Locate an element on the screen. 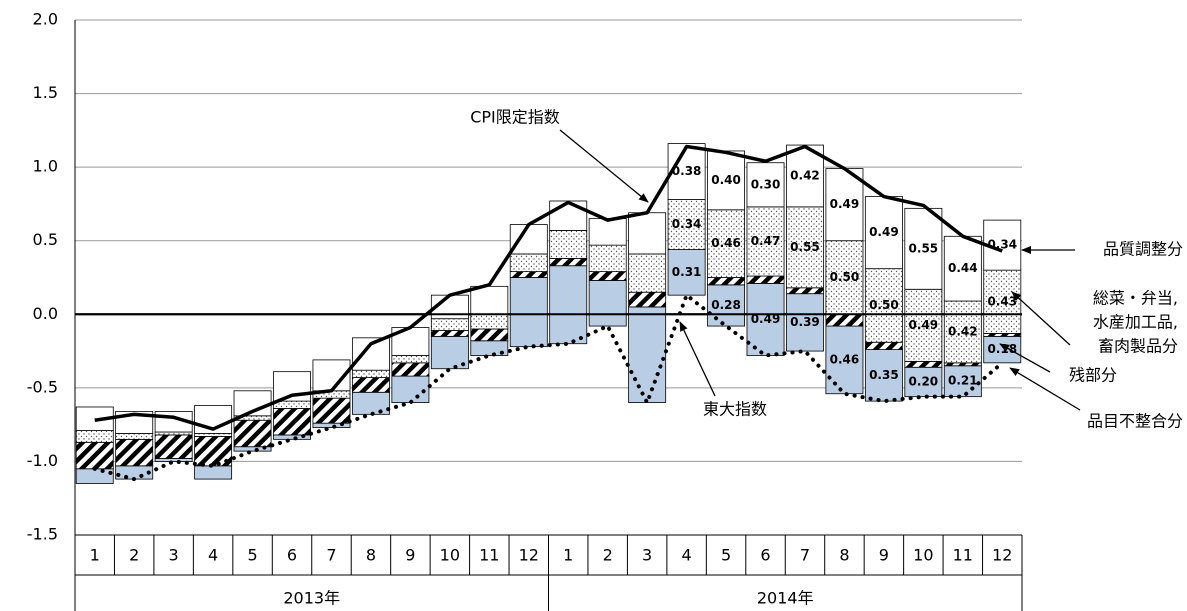 The width and height of the screenshot is (1187, 611). y-tick-label: -0.5 is located at coordinates (42, 386).